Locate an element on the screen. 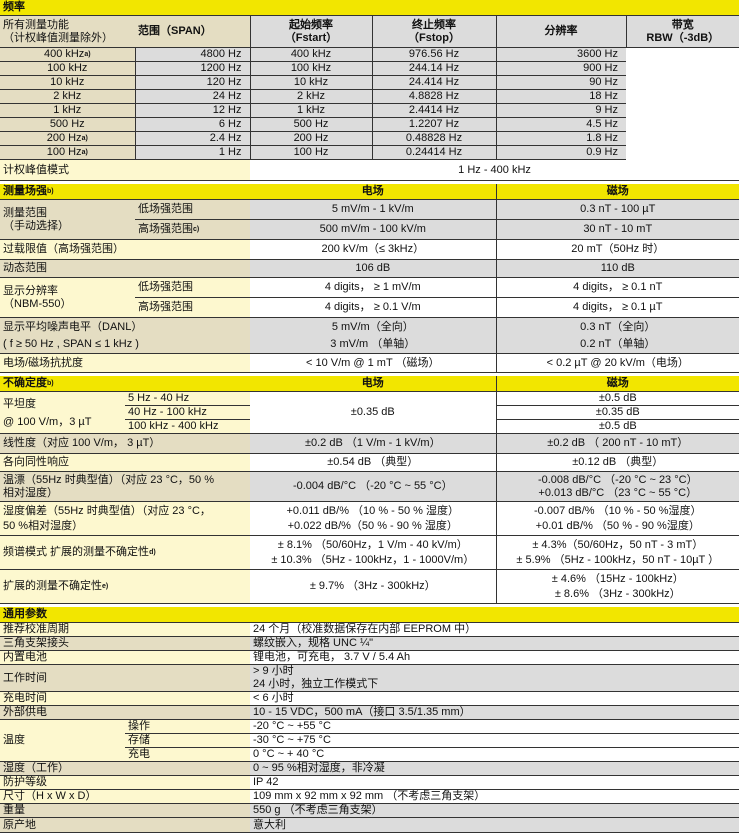 Image resolution: width=739 pixels, height=833 pixels. general-row: 防护等级 IP 42 is located at coordinates (369, 782).